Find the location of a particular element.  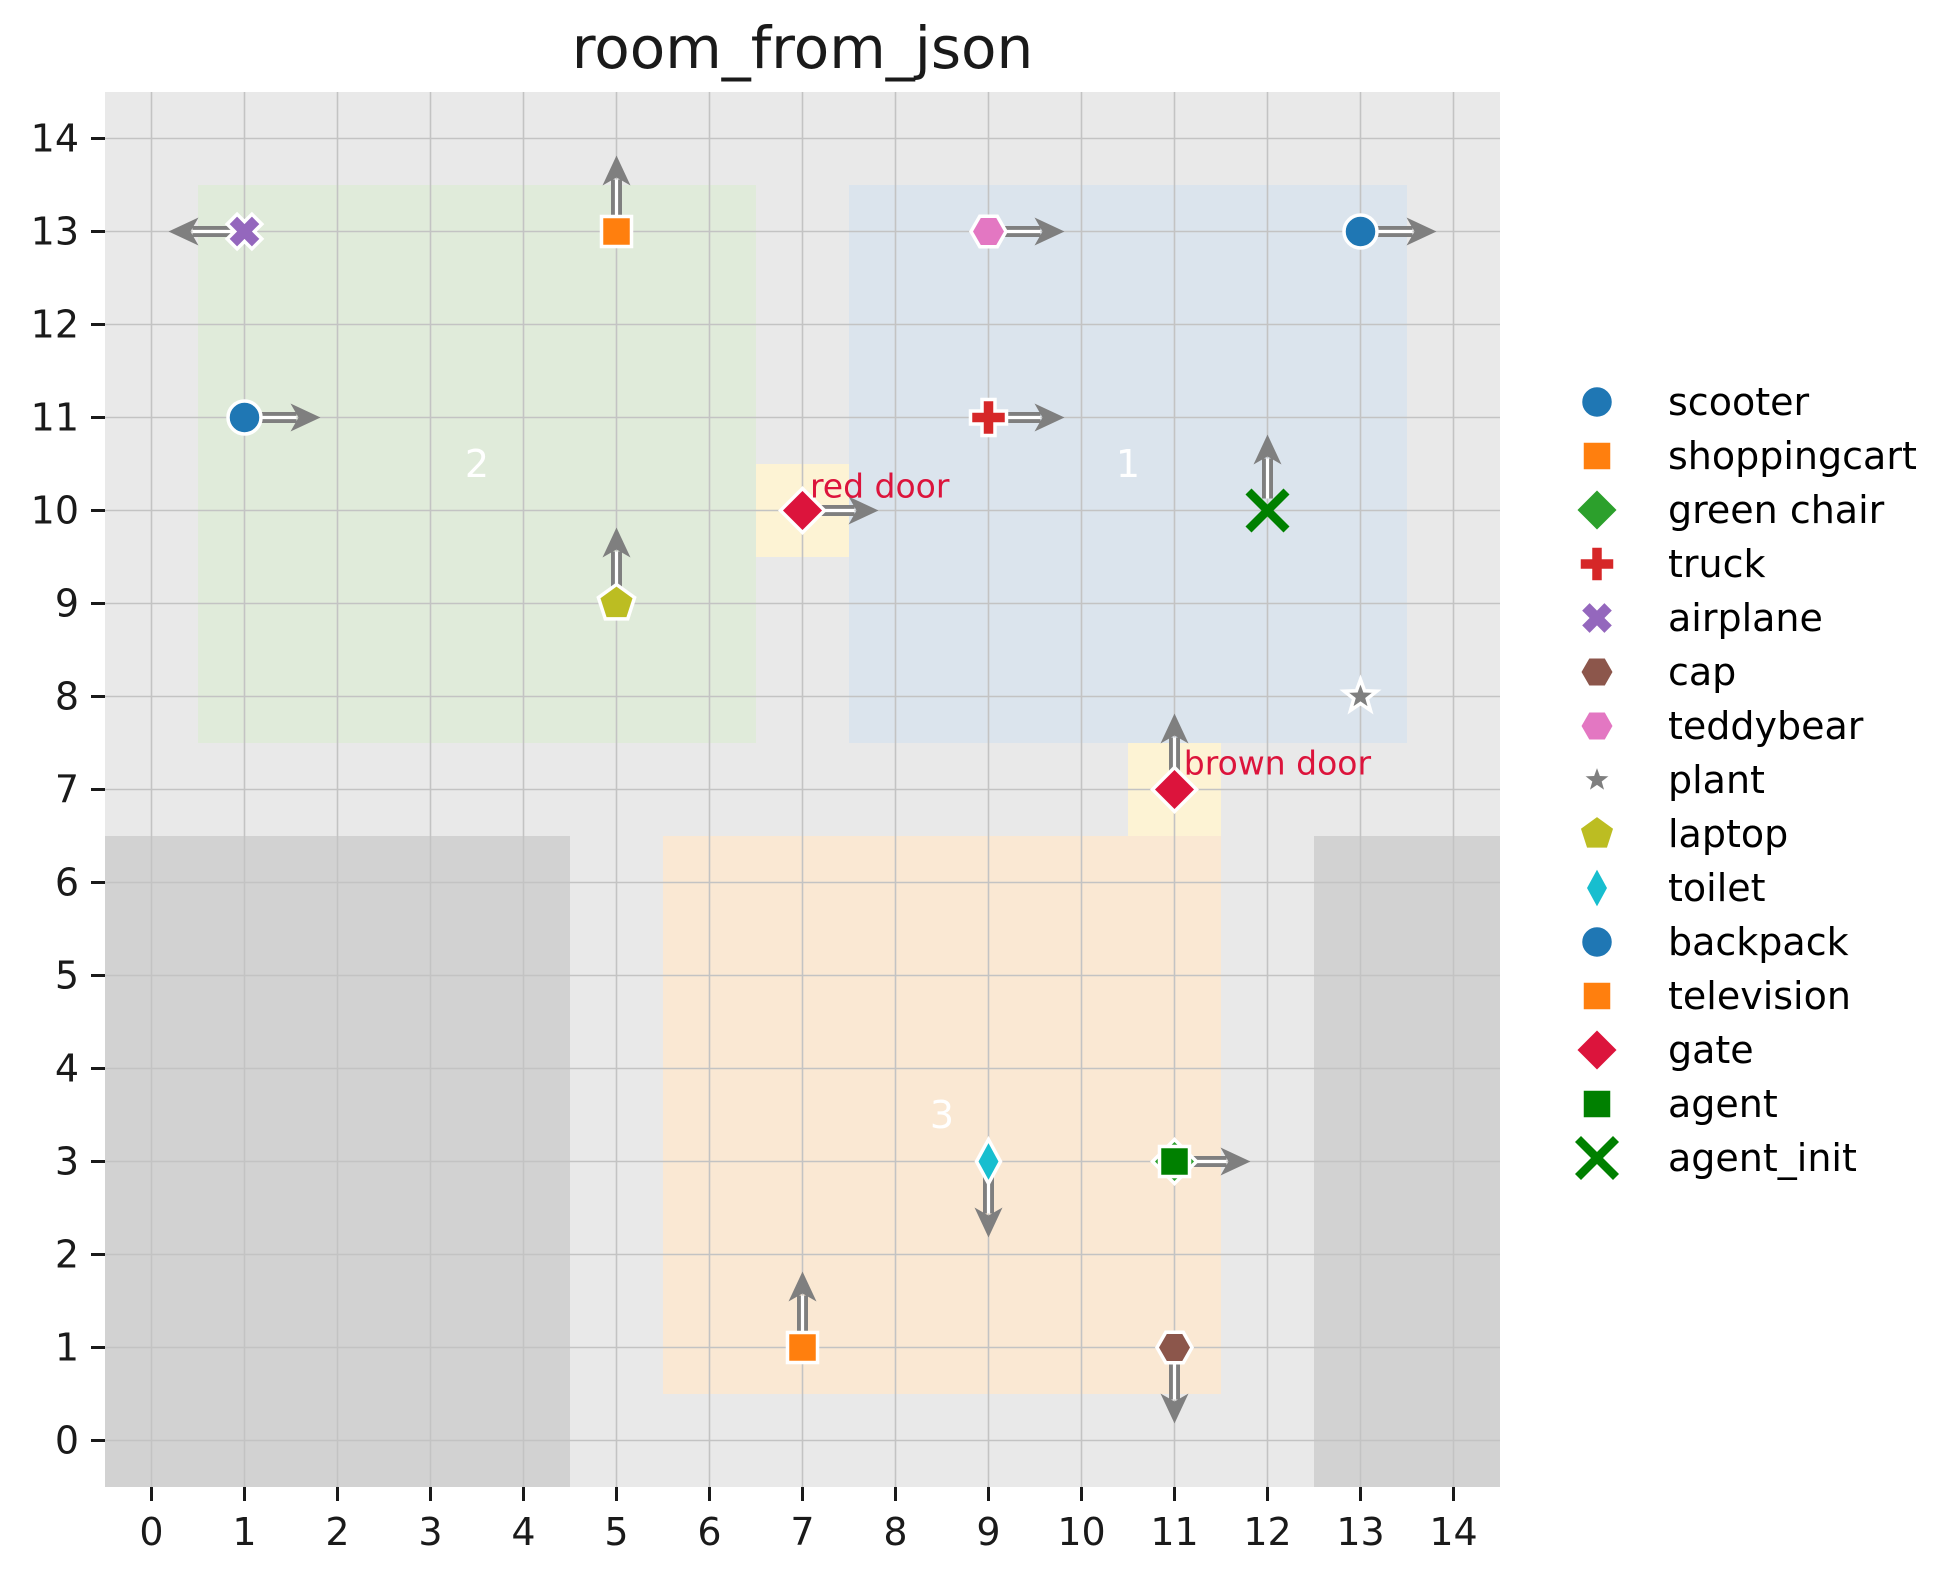

legend-marker-green-chair is located at coordinates (1597, 510).